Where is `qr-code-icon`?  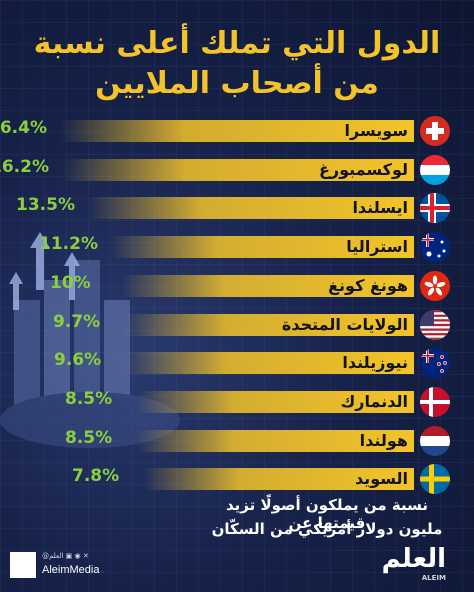
qr-code-icon is located at coordinates (23, 565).